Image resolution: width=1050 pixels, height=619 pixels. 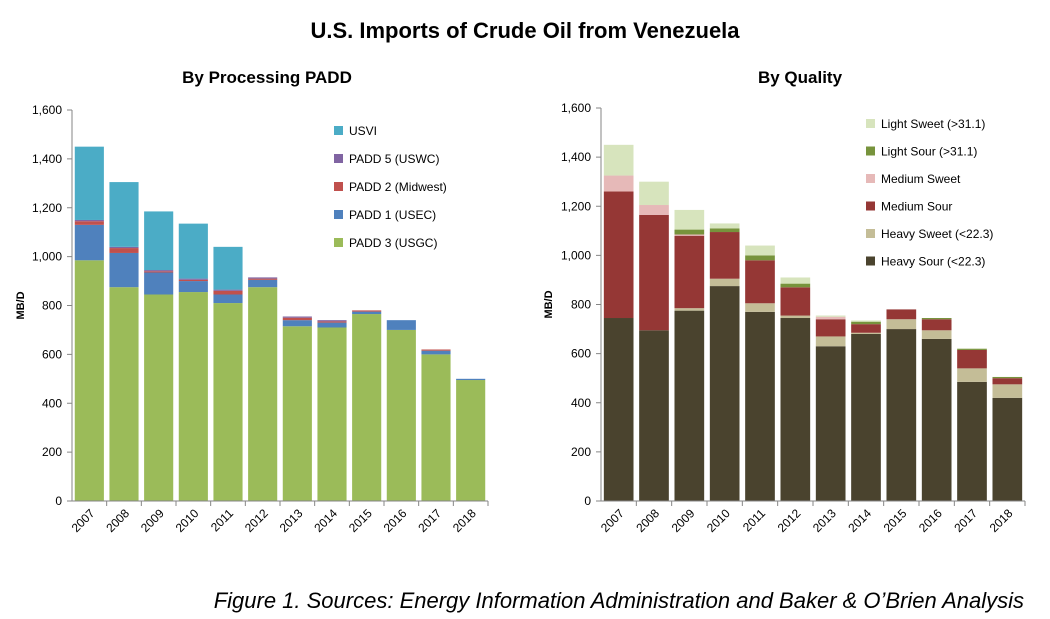 I want to click on bar-heavy-sweet-22-3-2009, so click(x=689, y=309).